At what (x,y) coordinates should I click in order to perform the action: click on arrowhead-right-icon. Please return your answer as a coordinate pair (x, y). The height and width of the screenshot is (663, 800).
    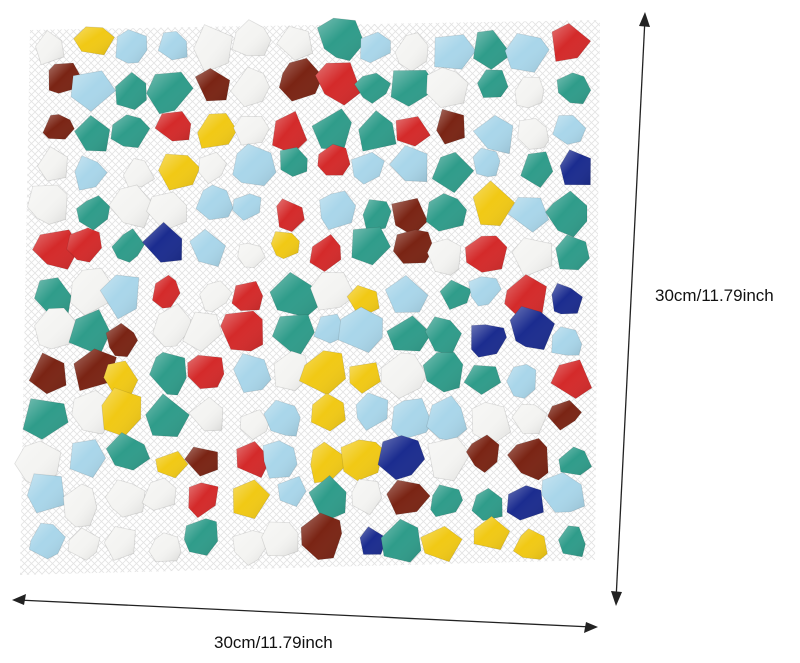
    Looking at the image, I should click on (591, 627).